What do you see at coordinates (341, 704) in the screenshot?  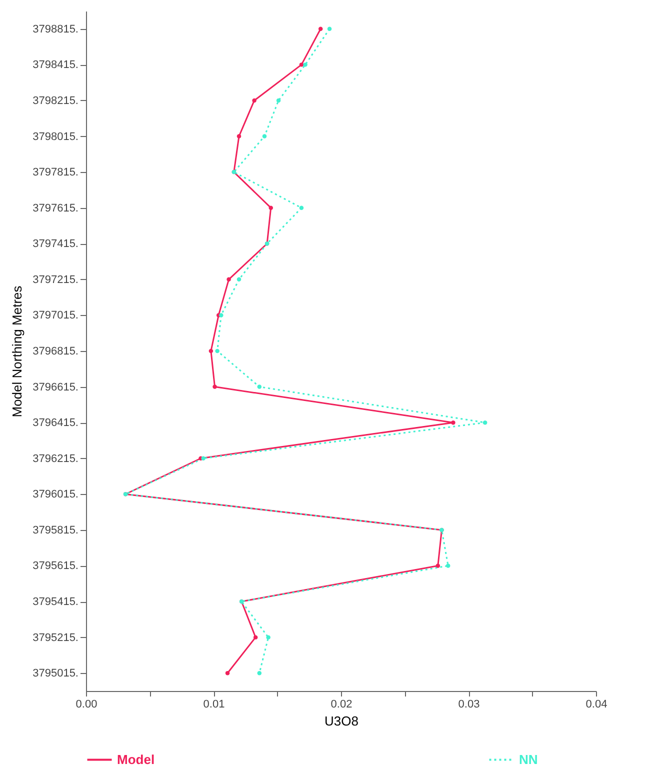 I see `x-tick-label: 0.02` at bounding box center [341, 704].